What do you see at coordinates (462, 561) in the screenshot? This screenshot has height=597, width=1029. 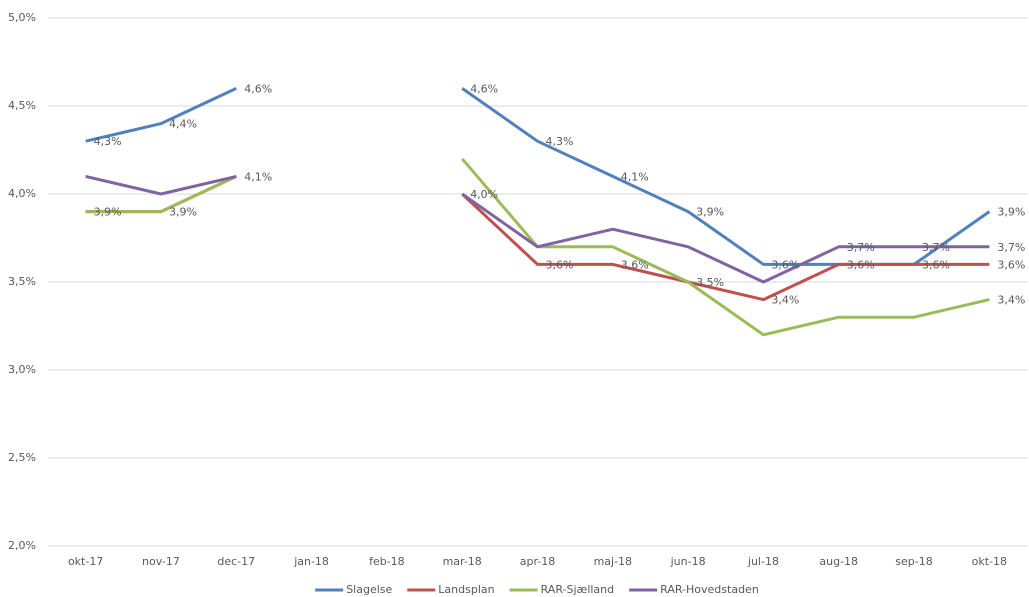 I see `x-tick-label: mar-18` at bounding box center [462, 561].